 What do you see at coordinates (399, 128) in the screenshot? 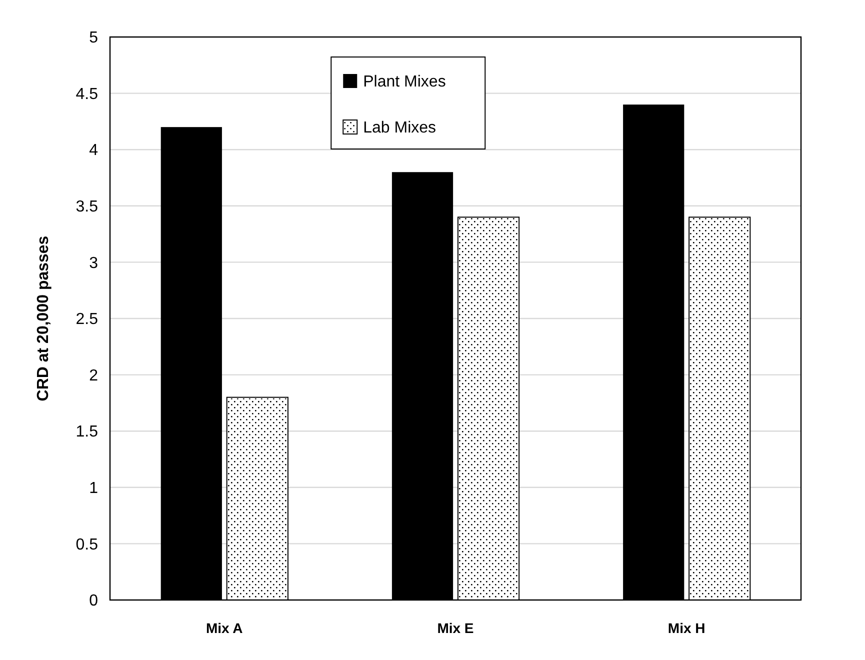
I see `legend-label: Lab Mixes` at bounding box center [399, 128].